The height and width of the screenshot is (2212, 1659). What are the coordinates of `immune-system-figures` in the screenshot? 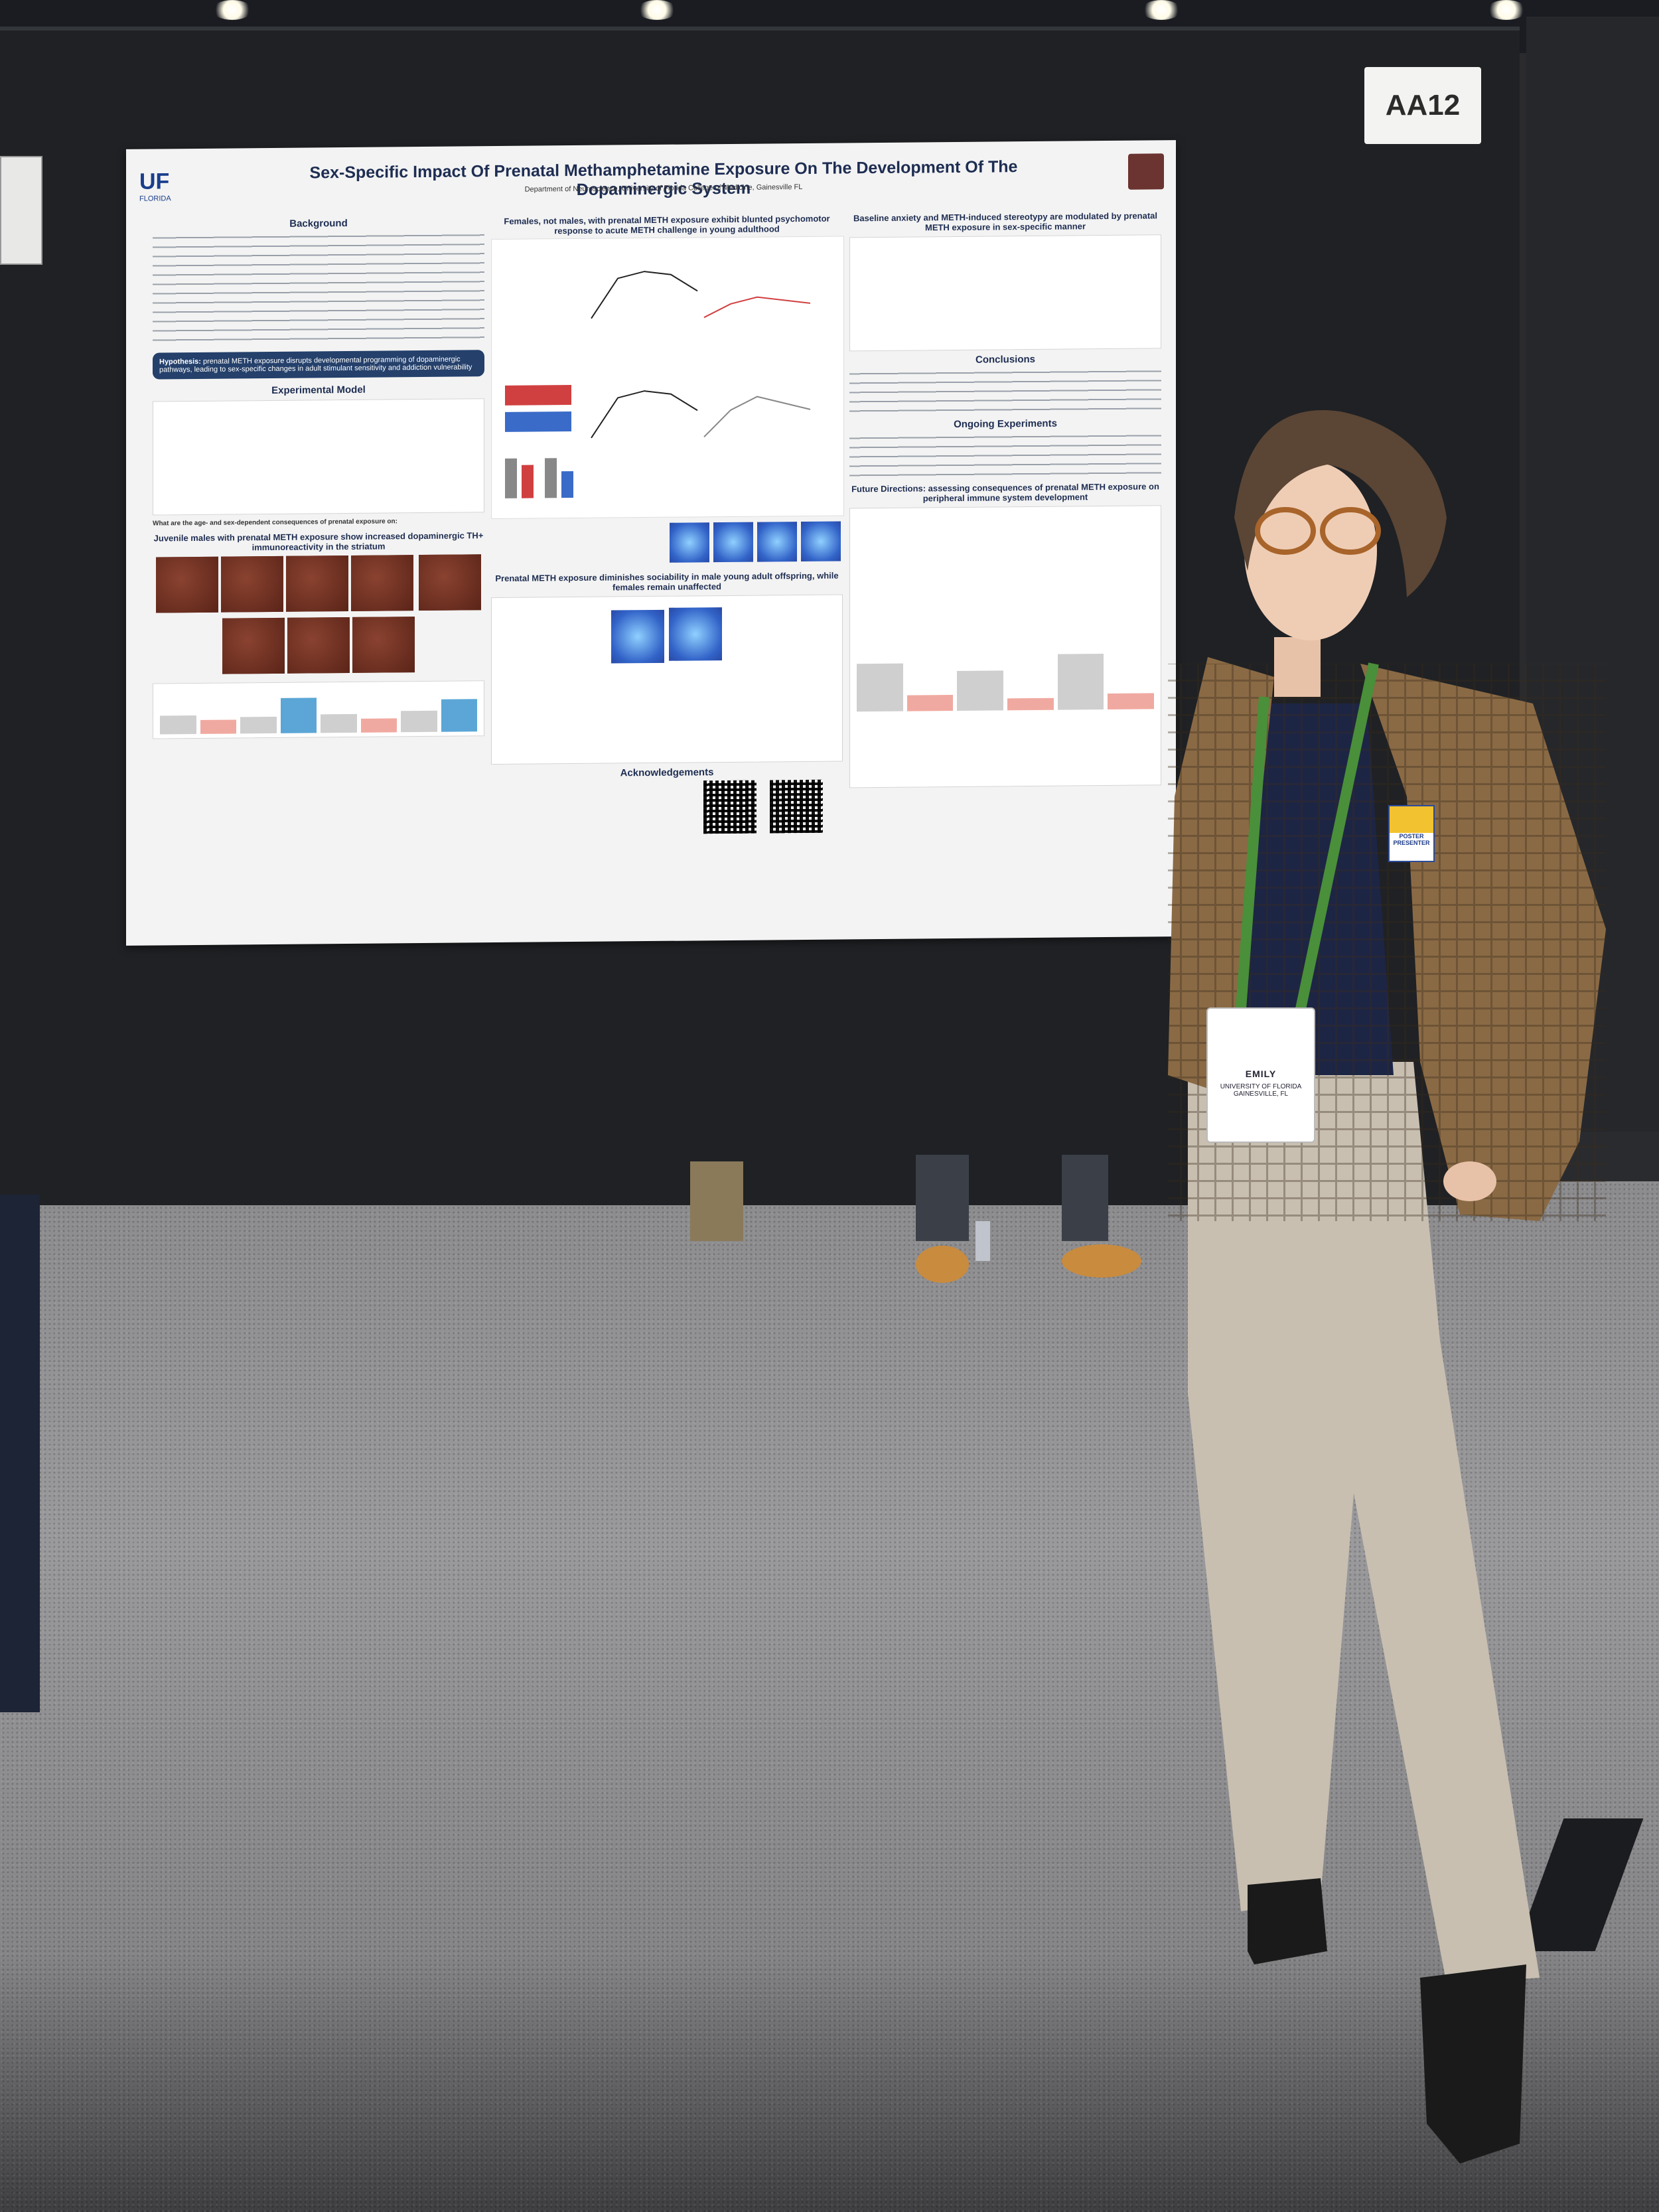 It's located at (1005, 647).